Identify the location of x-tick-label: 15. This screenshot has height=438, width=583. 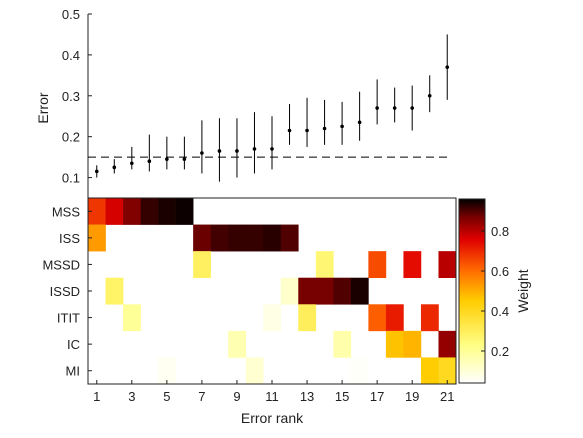
(342, 396).